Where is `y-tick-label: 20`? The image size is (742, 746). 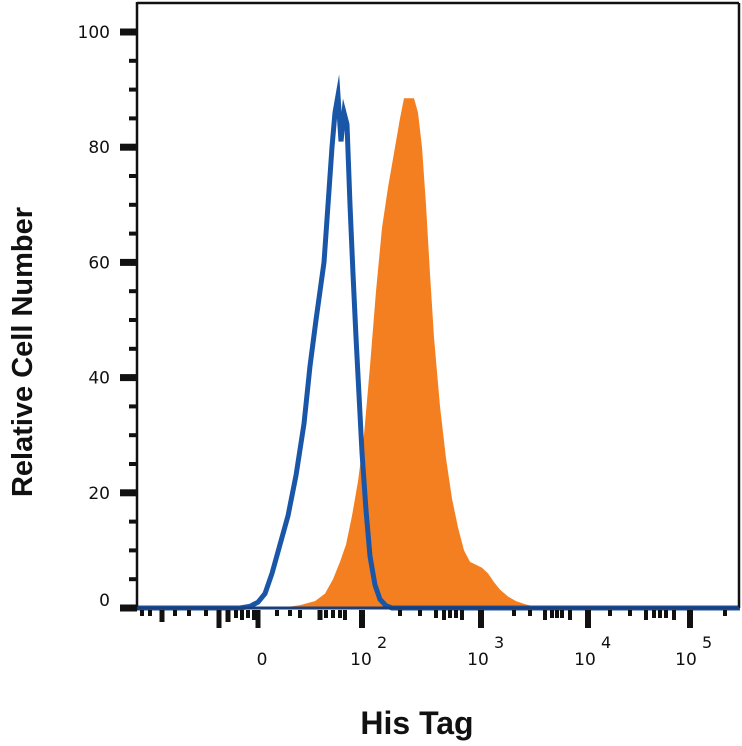 y-tick-label: 20 is located at coordinates (99, 494).